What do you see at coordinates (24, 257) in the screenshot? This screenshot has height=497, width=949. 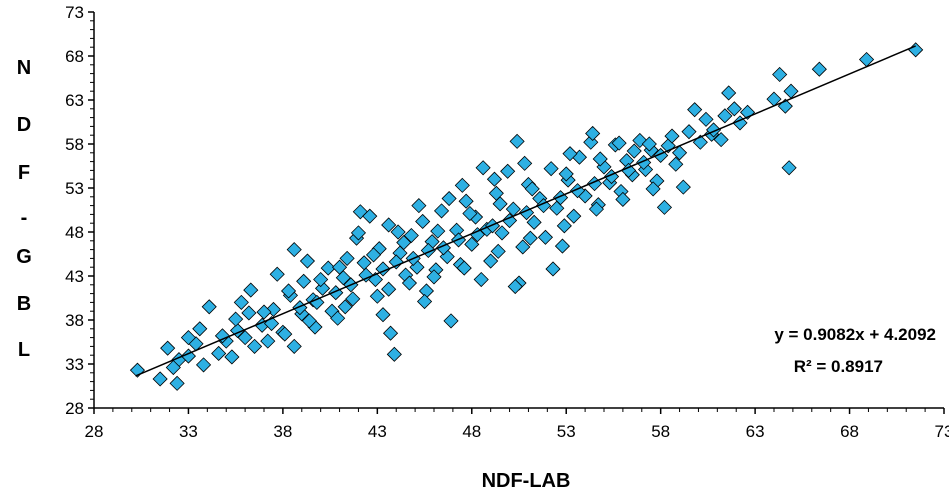 I see `y-axis-title-letter: G` at bounding box center [24, 257].